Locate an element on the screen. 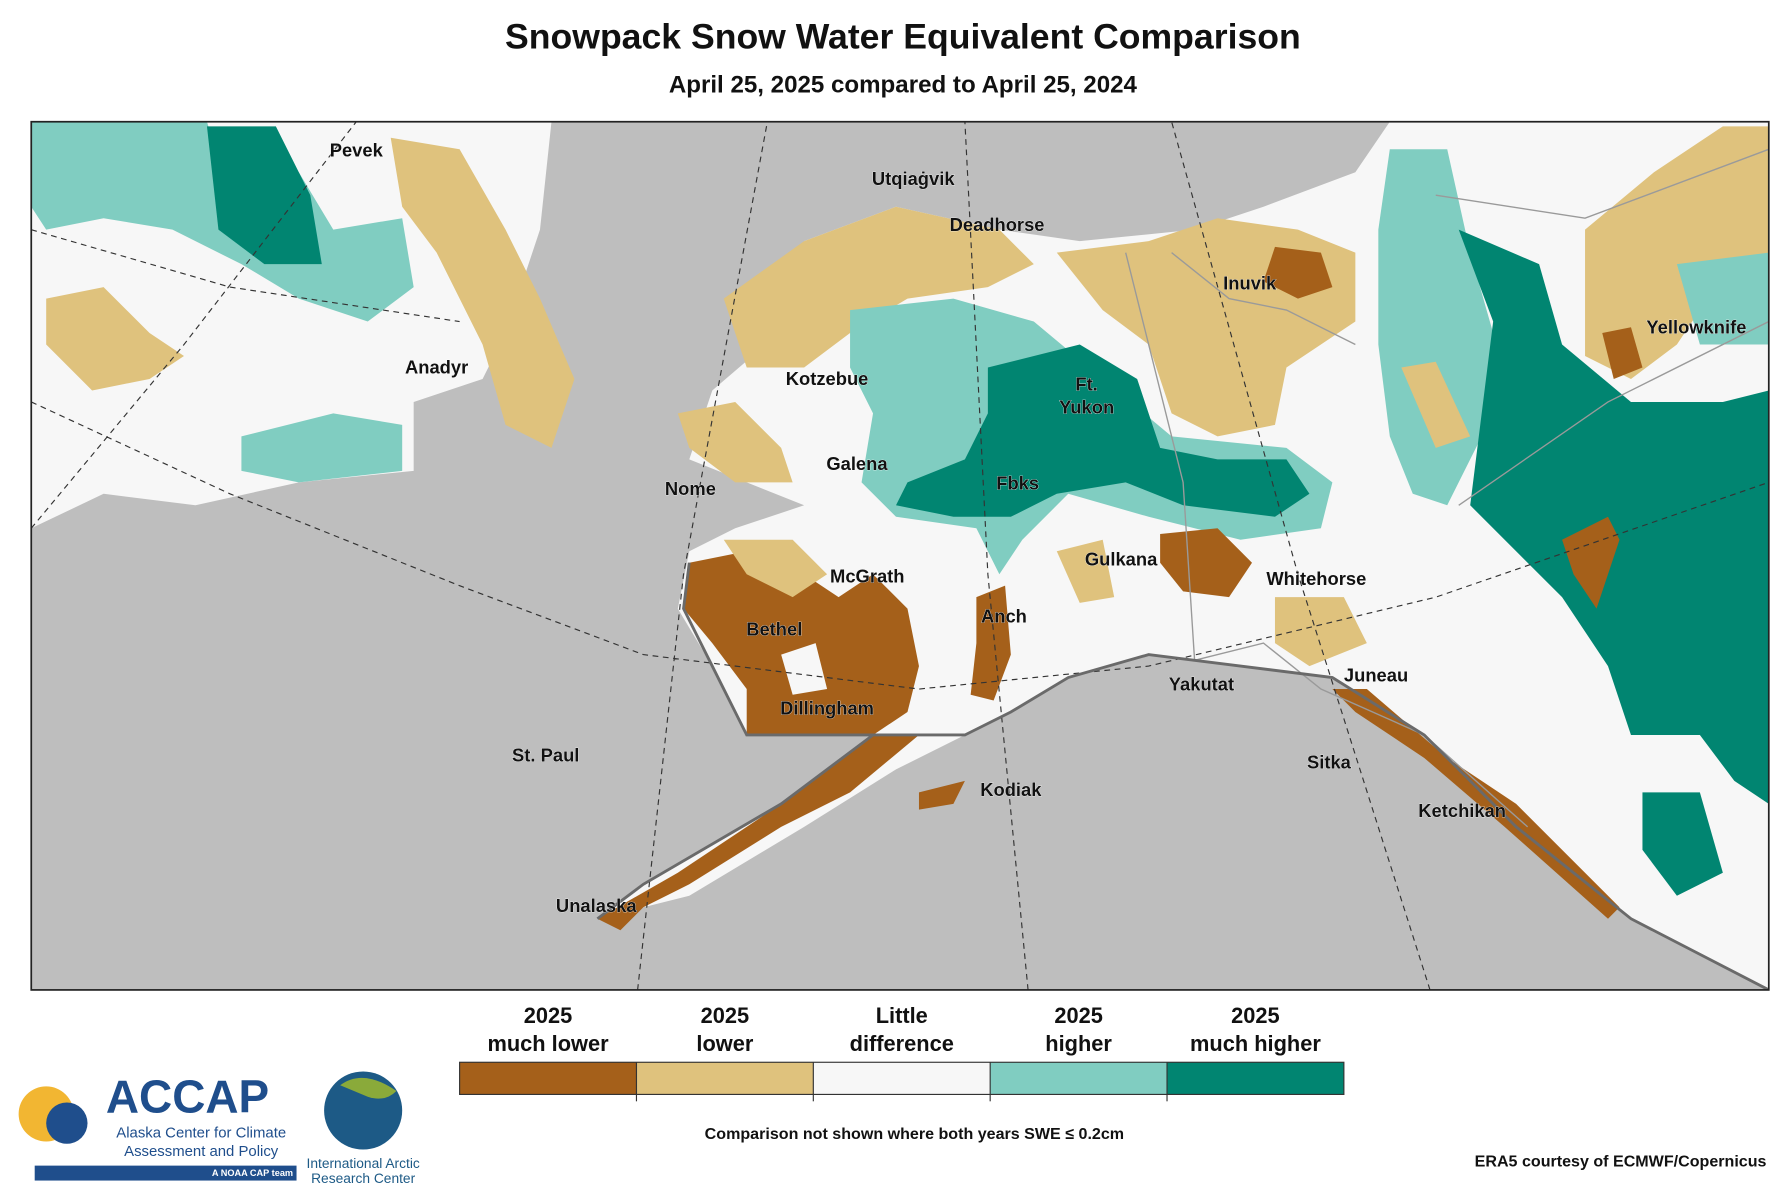 The image size is (1792, 1184). logo-tag: A NOAA CAP team is located at coordinates (252, 1173).